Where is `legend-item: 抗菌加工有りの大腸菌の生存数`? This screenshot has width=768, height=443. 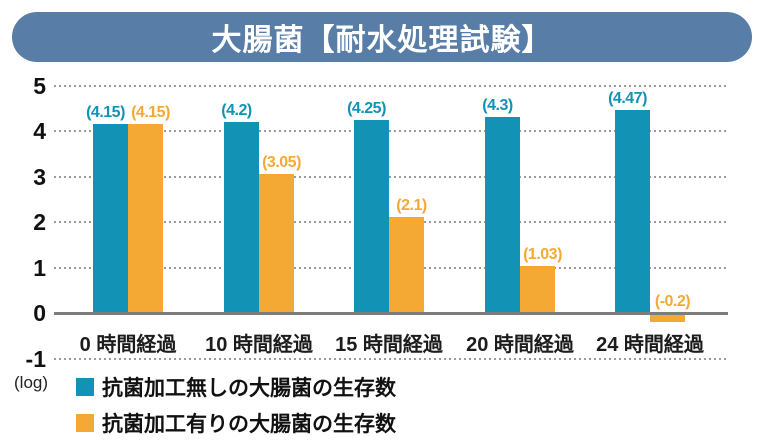 legend-item: 抗菌加工有りの大腸菌の生存数 is located at coordinates (236, 423).